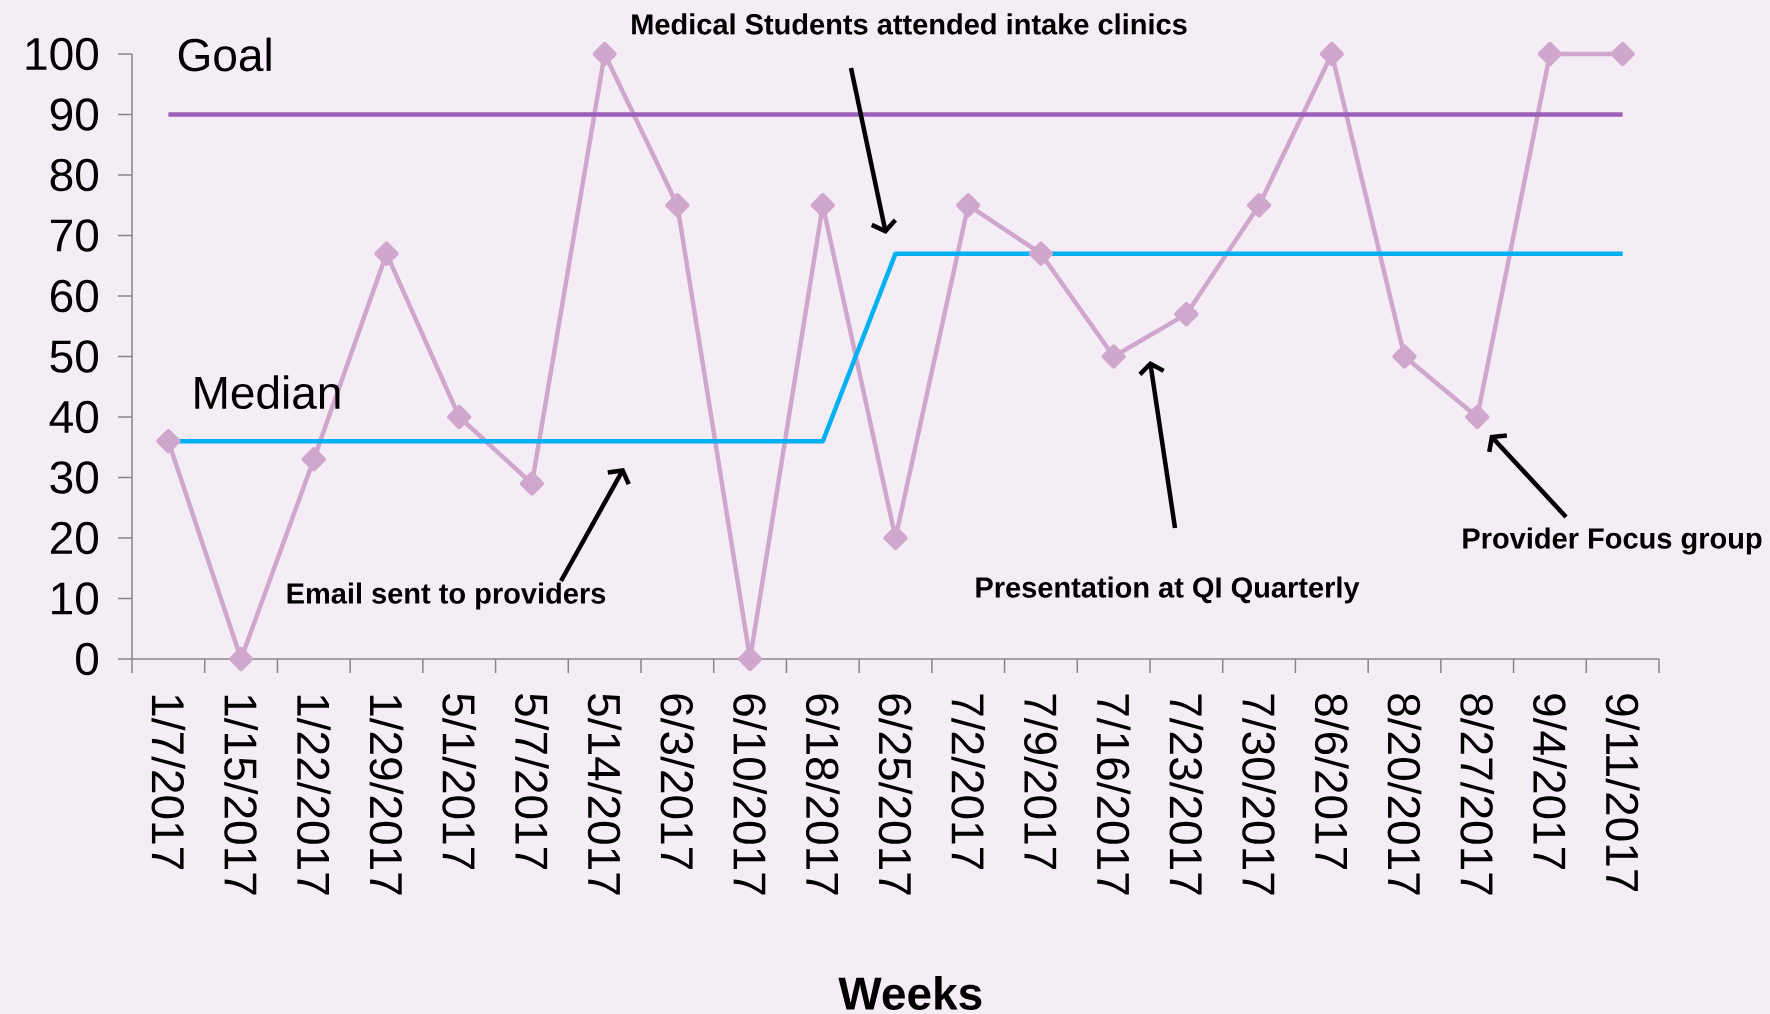 This screenshot has width=1770, height=1014. Describe the element at coordinates (459, 781) in the screenshot. I see `x-tick-label: 5/1/2017` at that location.